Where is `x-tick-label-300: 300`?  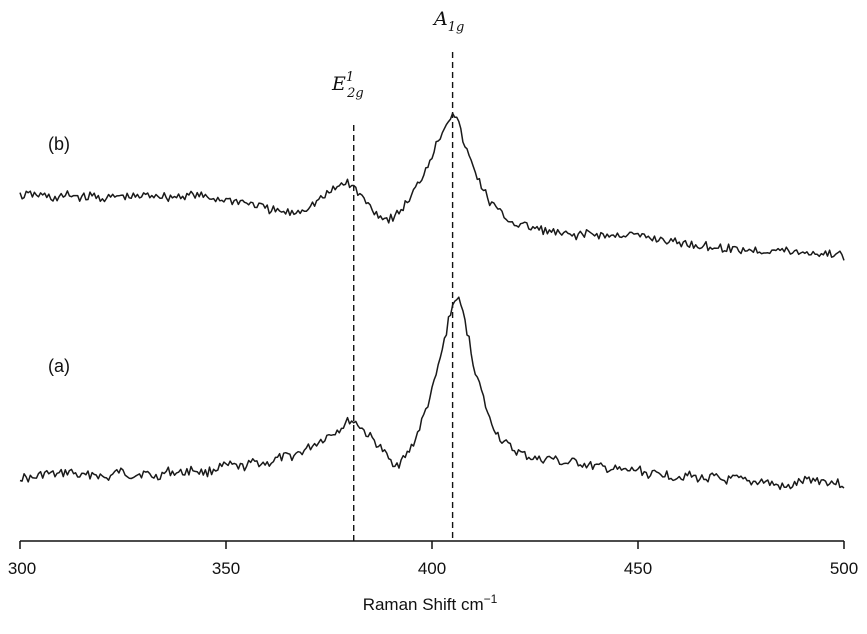 x-tick-label-300: 300 is located at coordinates (22, 568).